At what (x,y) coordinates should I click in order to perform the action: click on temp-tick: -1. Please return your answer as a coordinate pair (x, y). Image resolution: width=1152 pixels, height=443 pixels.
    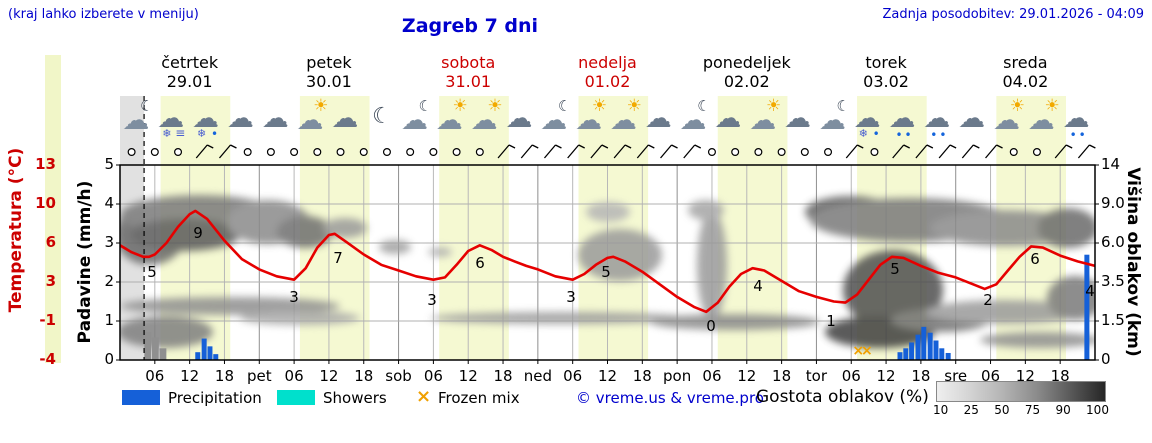
    Looking at the image, I should click on (47, 320).